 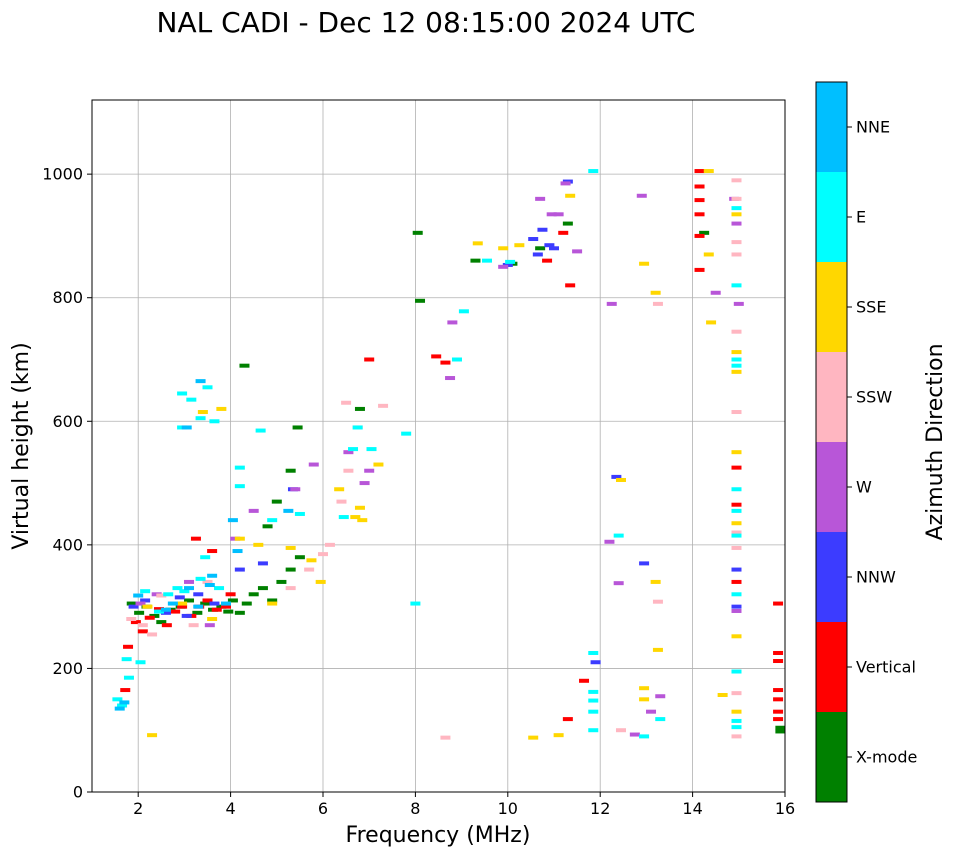 I want to click on colorbar-frame, so click(x=831, y=442).